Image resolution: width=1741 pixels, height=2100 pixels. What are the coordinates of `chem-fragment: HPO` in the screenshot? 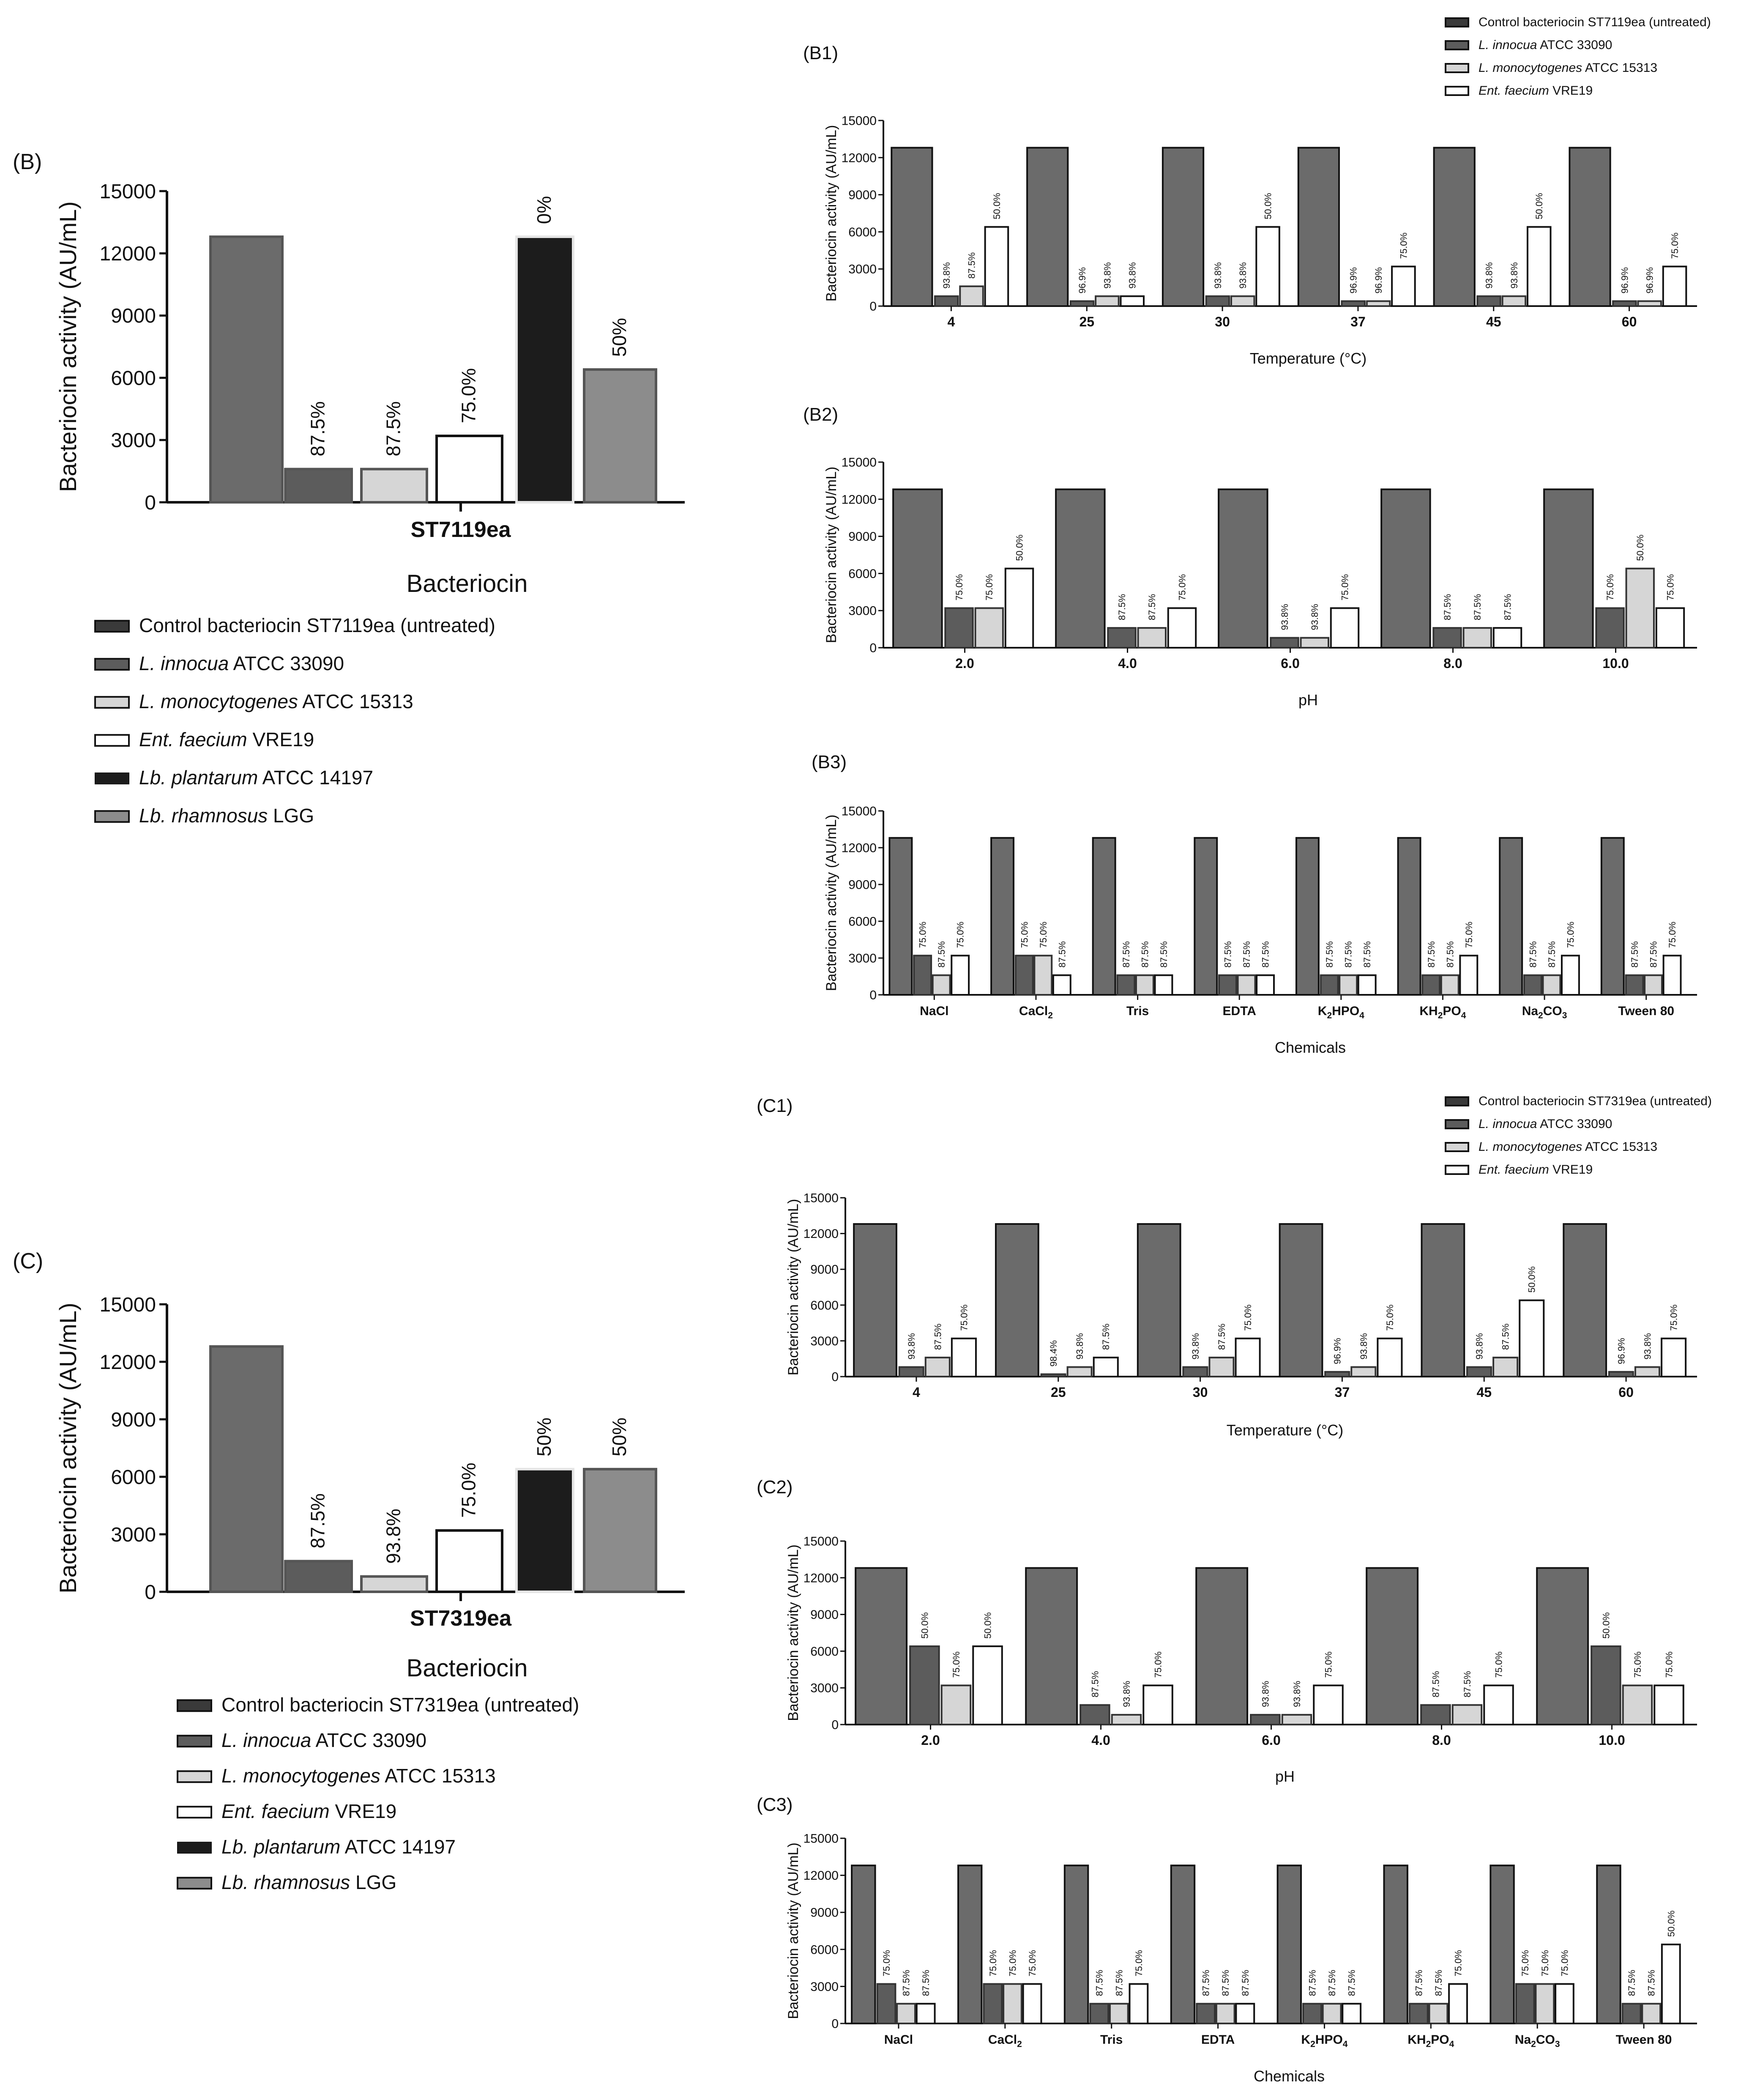 It's located at (1345, 1011).